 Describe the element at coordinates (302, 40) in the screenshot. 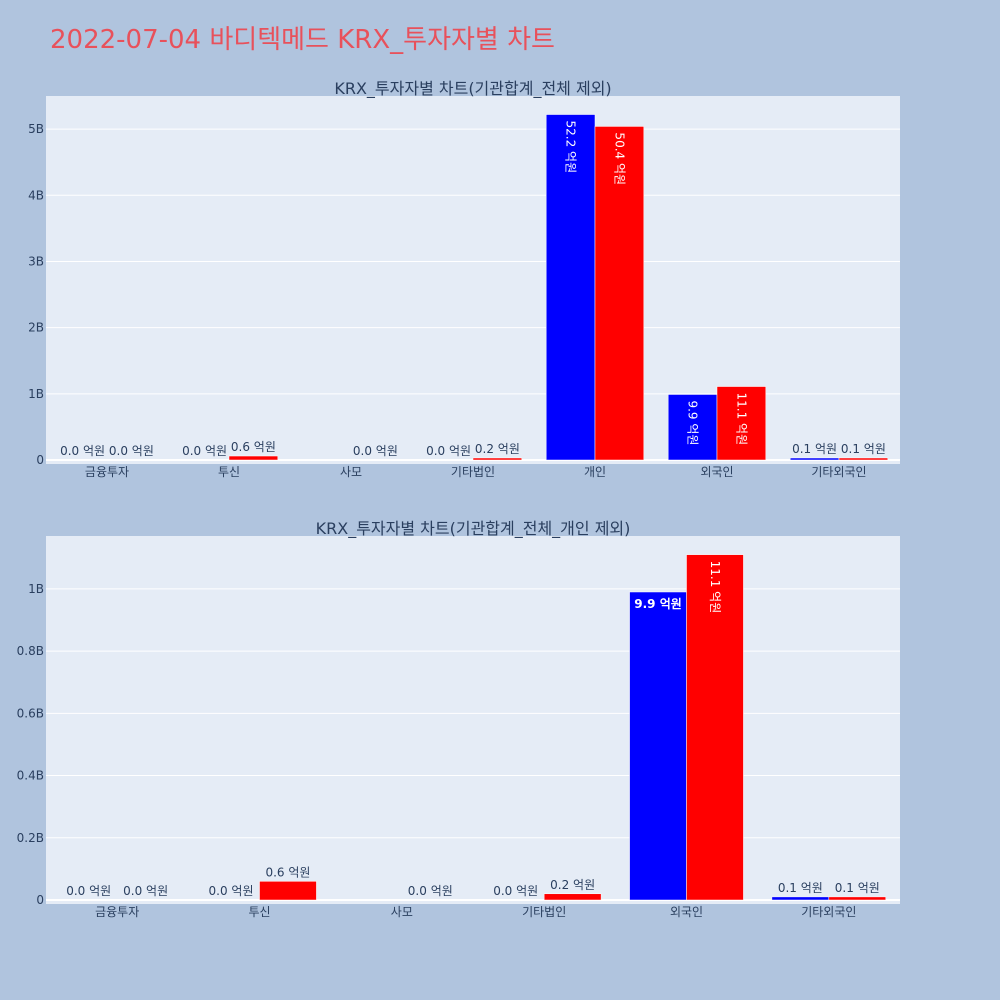

I see `page-title: 2022-07-04 바디텍메드 KRX_투자자별 차트` at that location.